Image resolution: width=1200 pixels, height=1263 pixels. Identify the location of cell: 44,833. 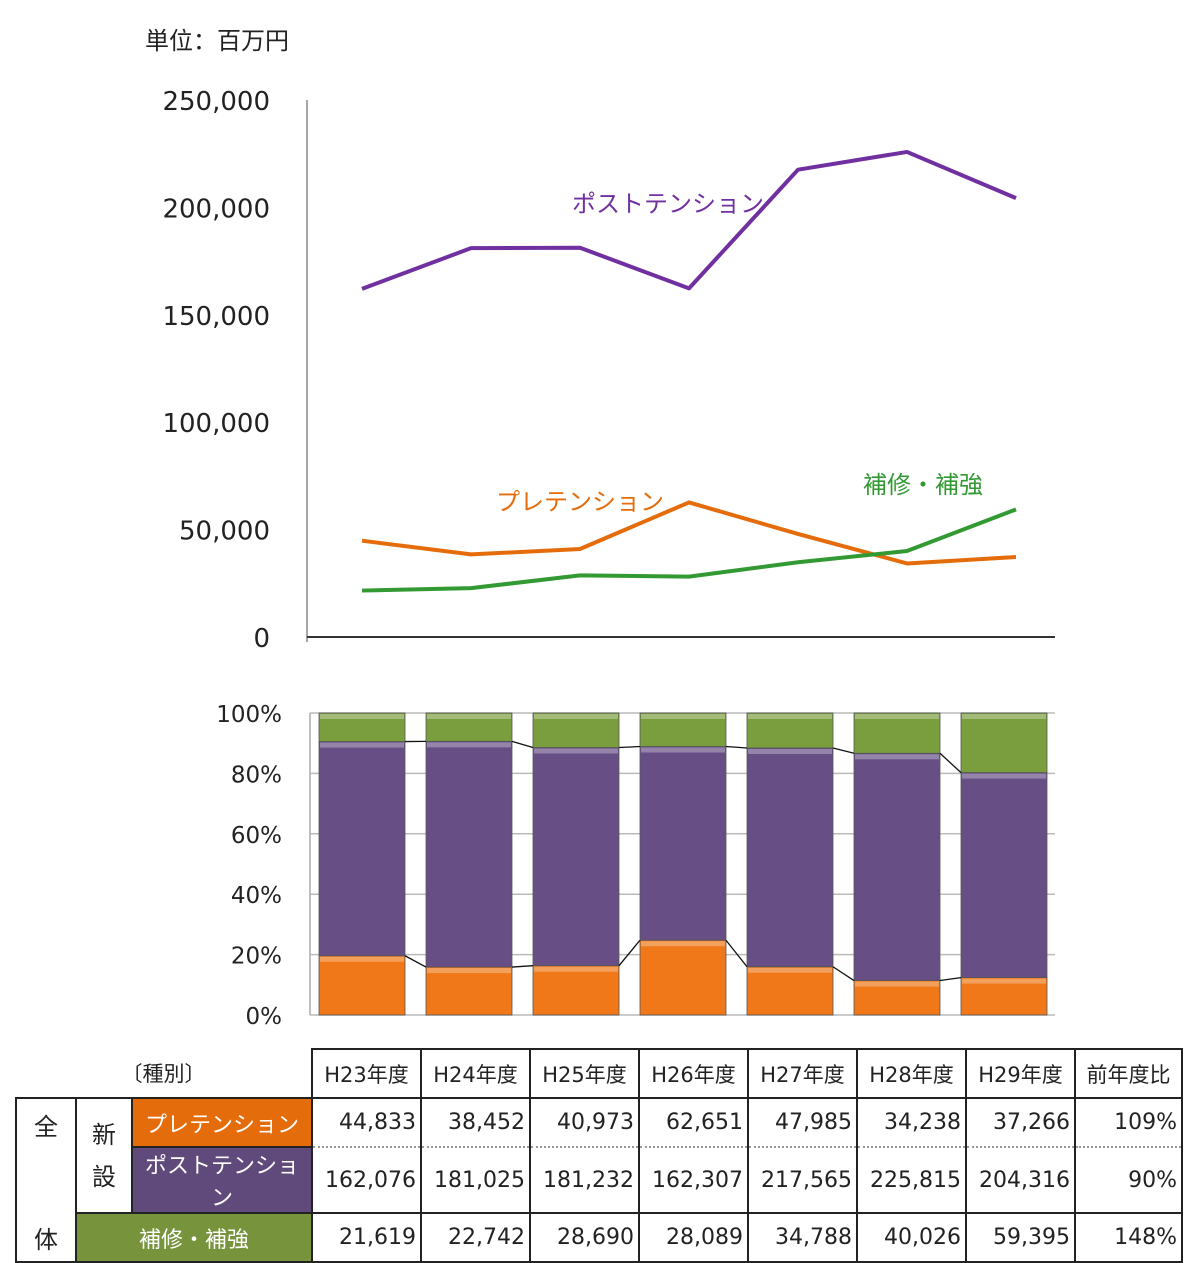
(366, 1122).